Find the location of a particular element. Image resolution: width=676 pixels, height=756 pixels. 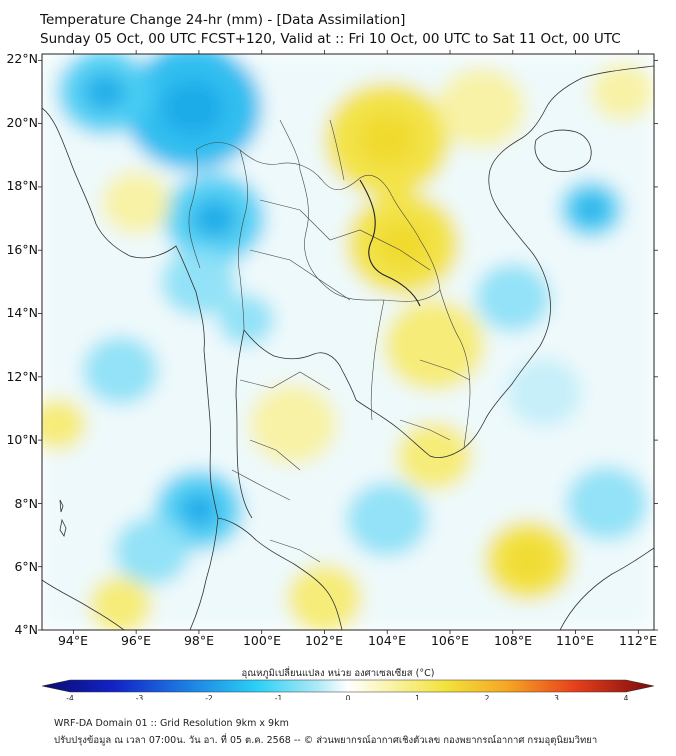

coast-hainan is located at coordinates (563, 150).